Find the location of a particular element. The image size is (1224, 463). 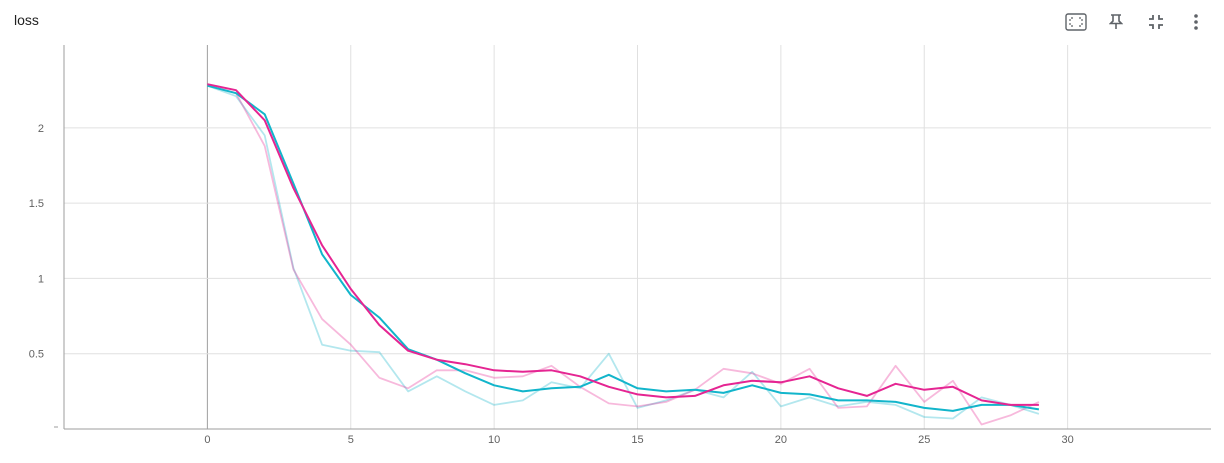

fit-domain-button is located at coordinates (1076, 22).